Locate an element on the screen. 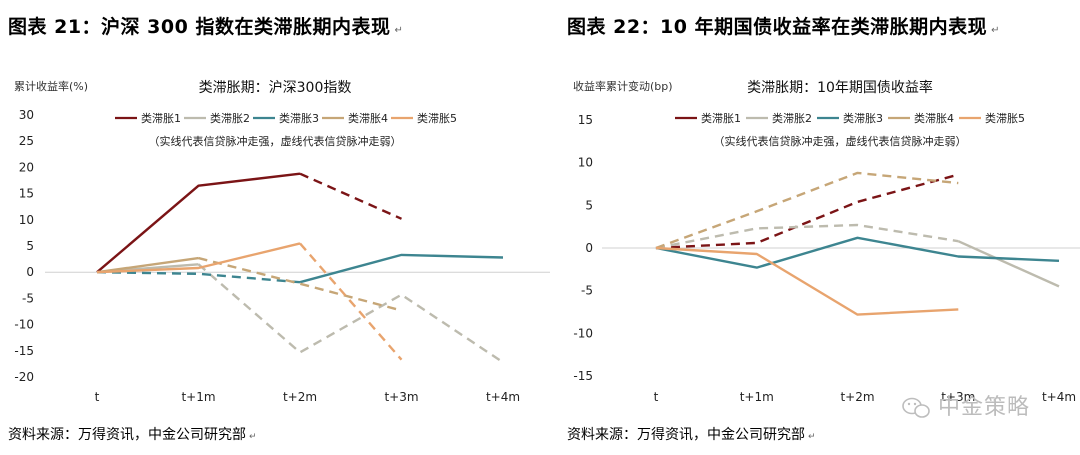 The image size is (1080, 455). left-series-4-dashed-line is located at coordinates (300, 284).